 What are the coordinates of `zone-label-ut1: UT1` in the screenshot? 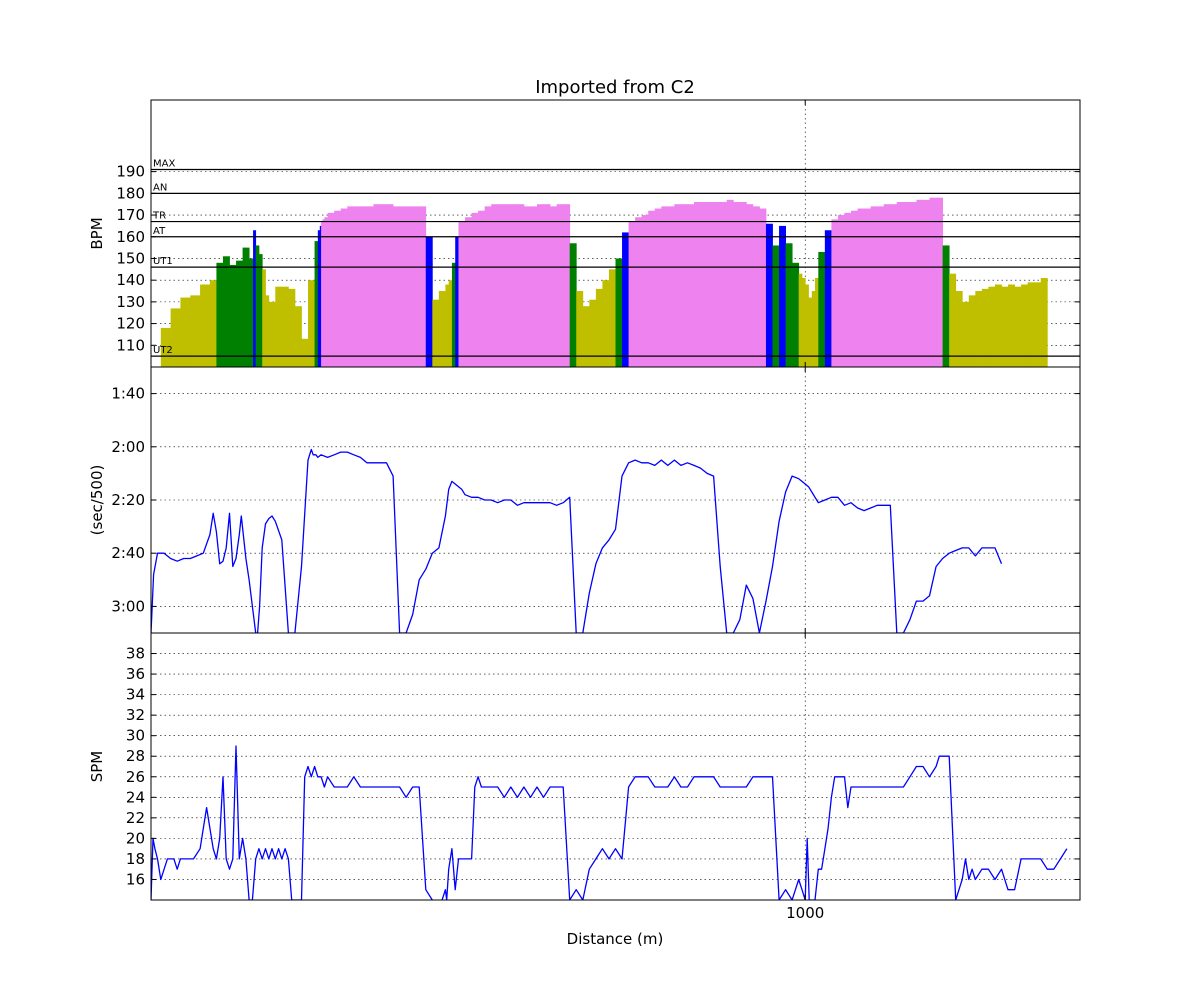 It's located at (163, 261).